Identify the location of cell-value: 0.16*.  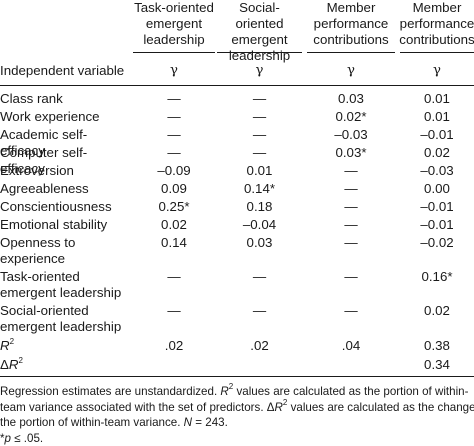
(437, 277).